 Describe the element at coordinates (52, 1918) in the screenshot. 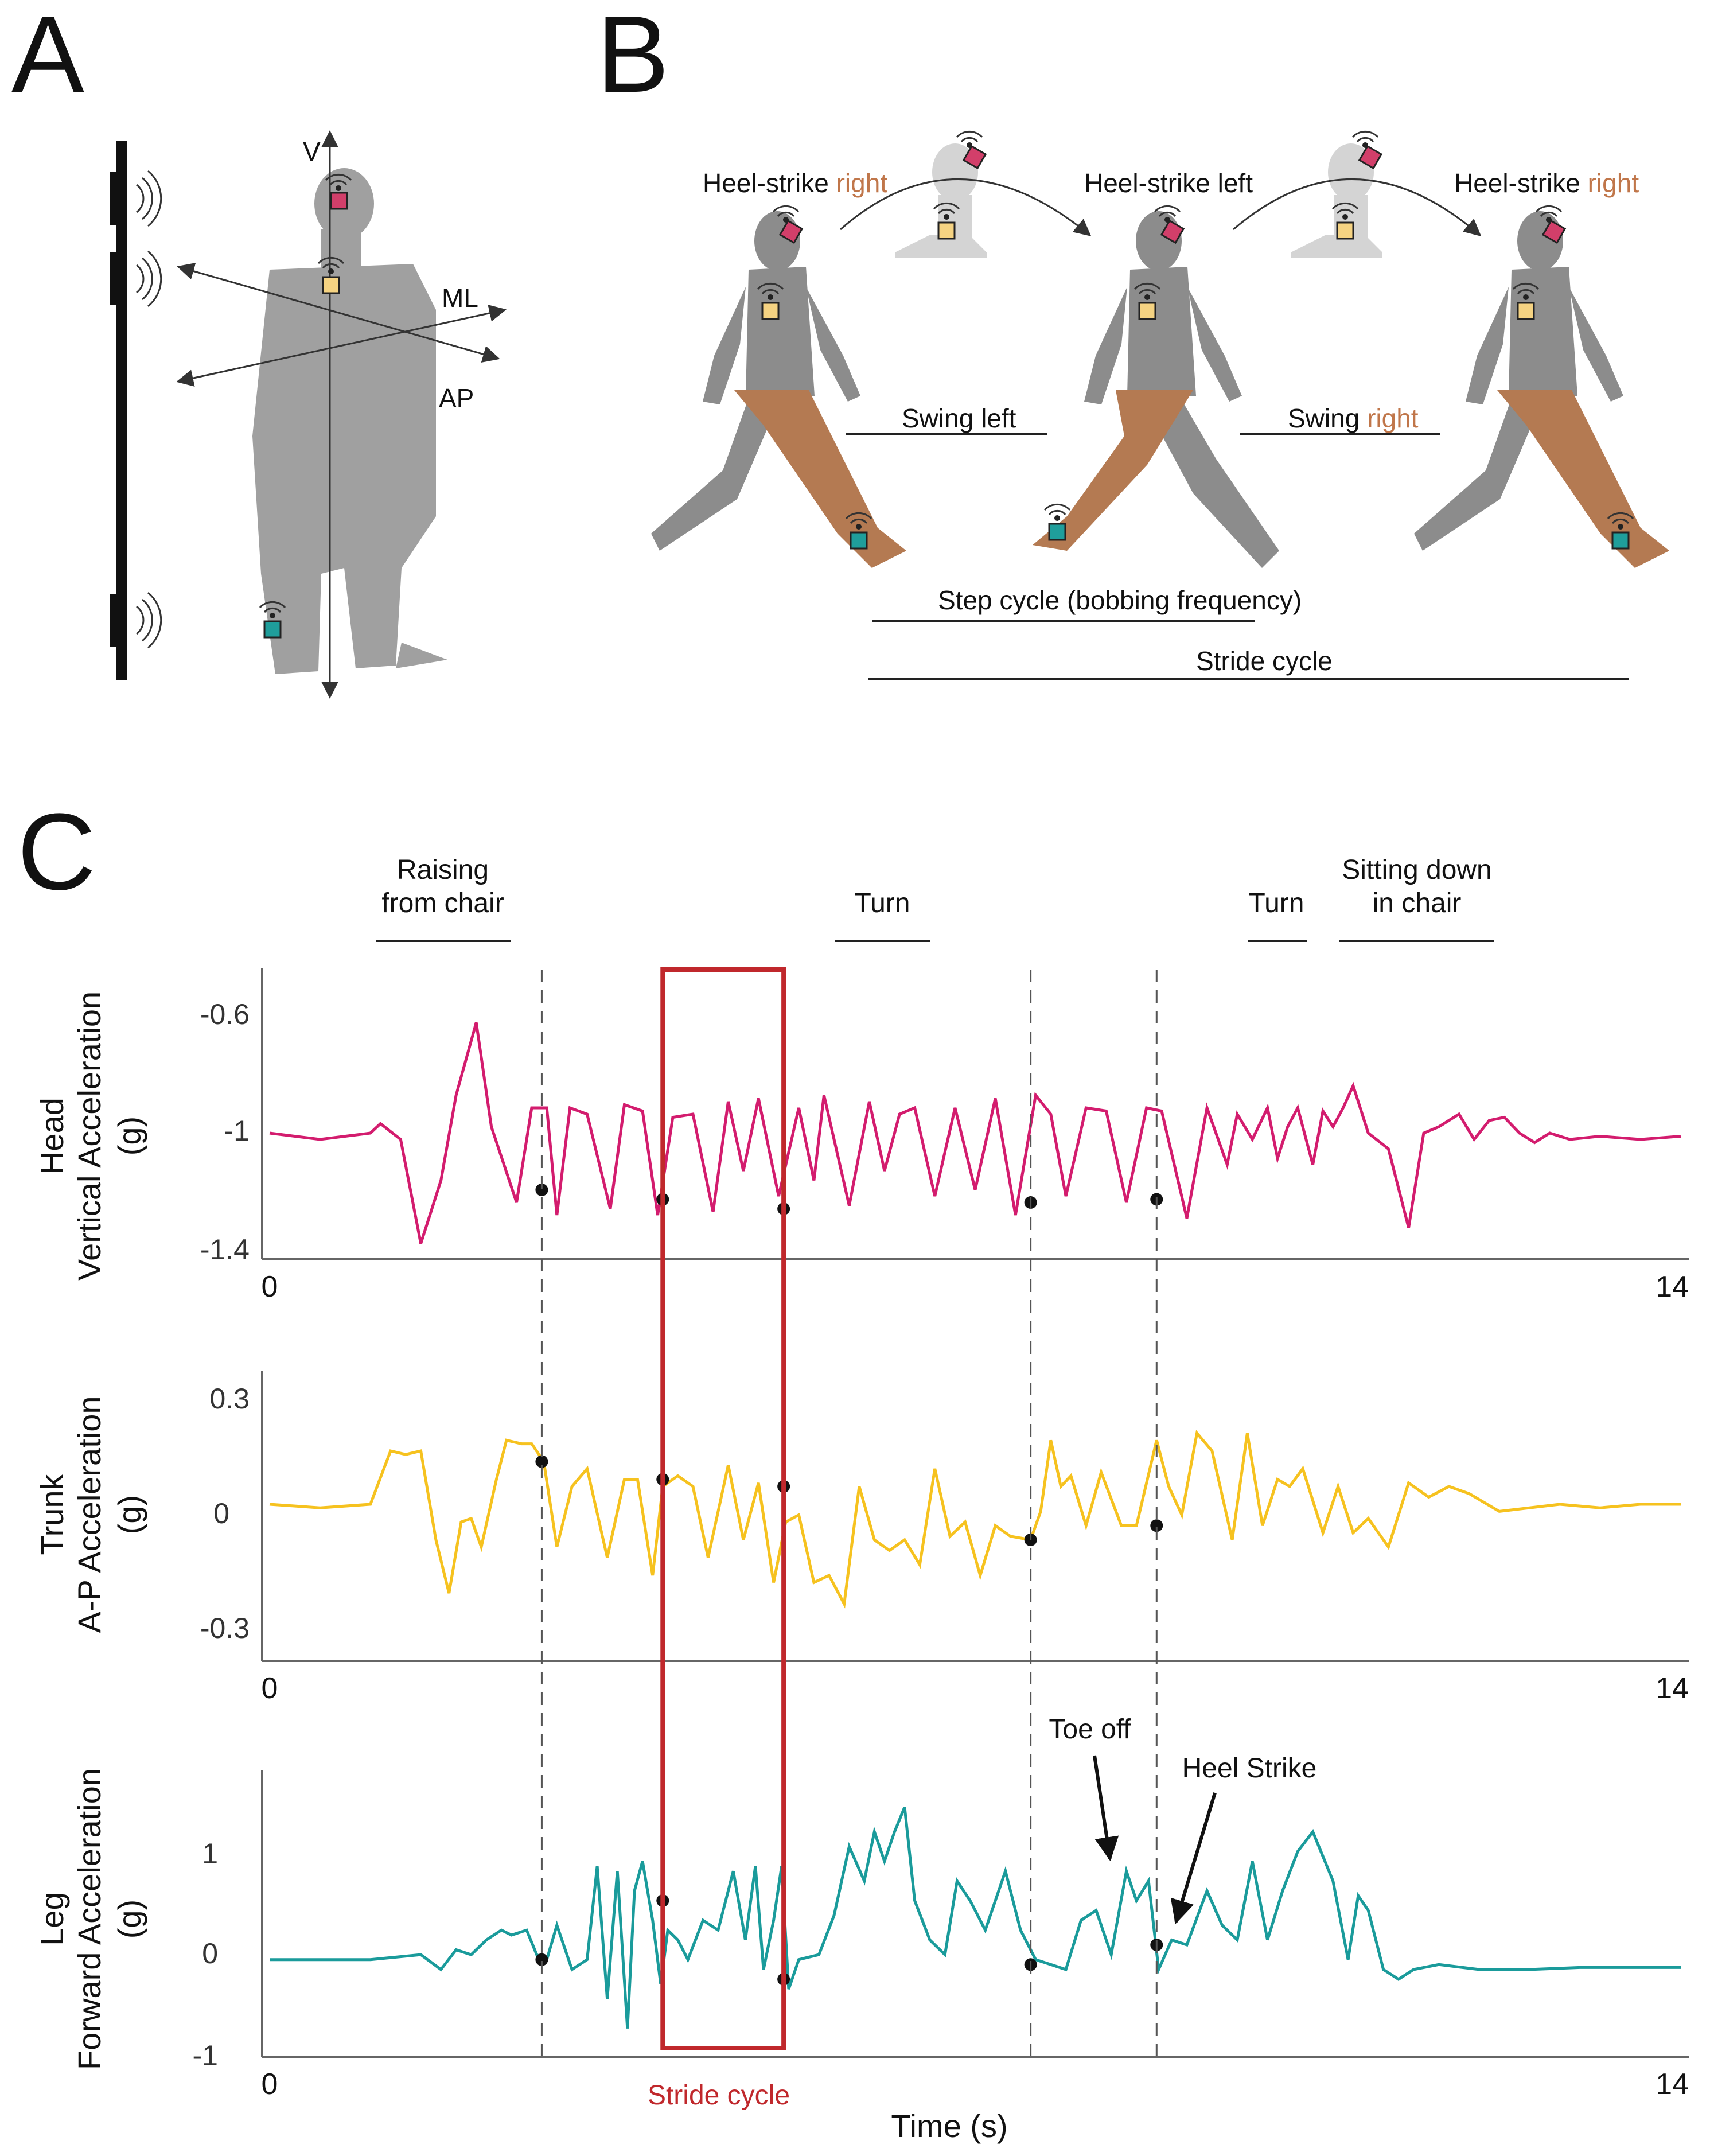

I see `leg-title: Leg` at that location.